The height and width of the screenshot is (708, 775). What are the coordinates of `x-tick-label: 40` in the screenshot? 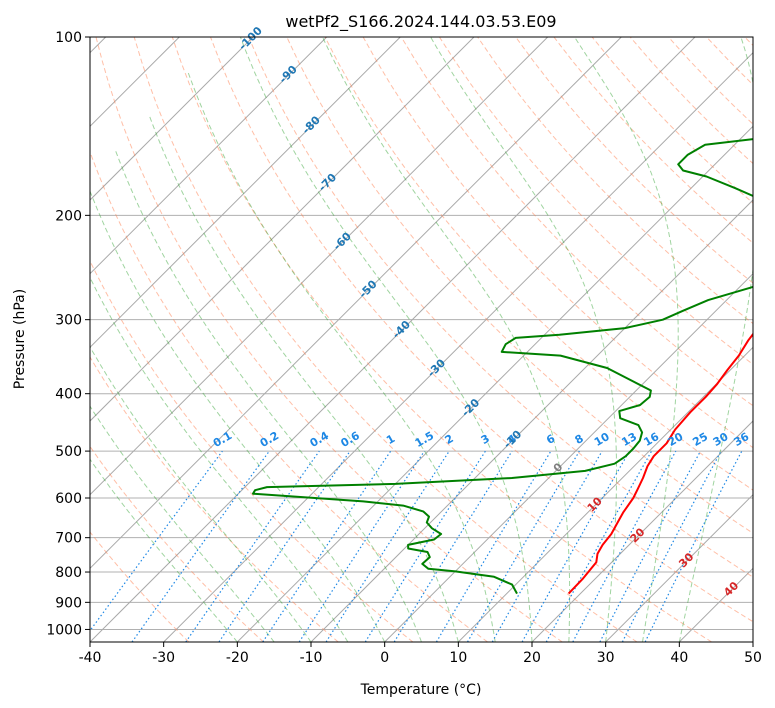 It's located at (679, 658).